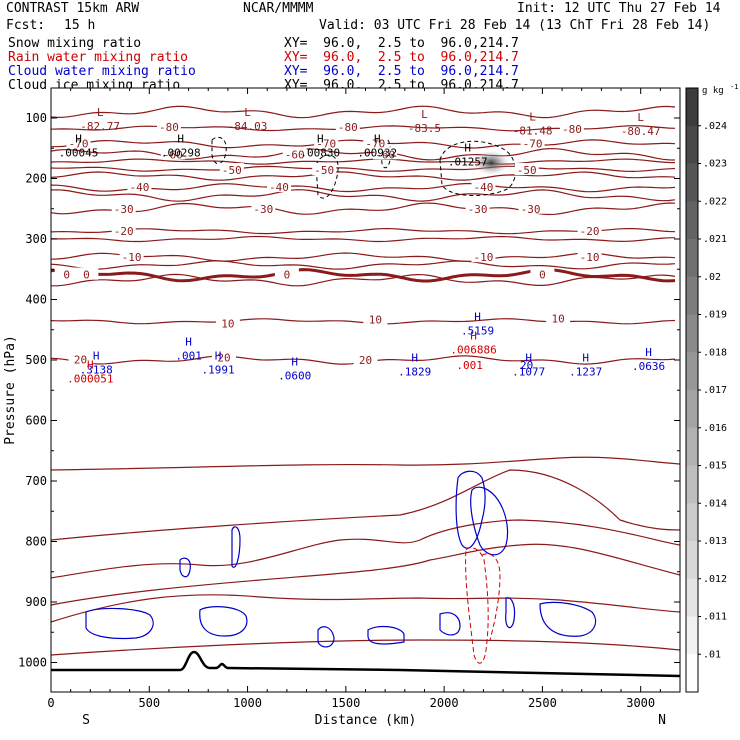 This screenshot has height=740, width=740. What do you see at coordinates (528, 372) in the screenshot?
I see `extremum-value: .1077` at bounding box center [528, 372].